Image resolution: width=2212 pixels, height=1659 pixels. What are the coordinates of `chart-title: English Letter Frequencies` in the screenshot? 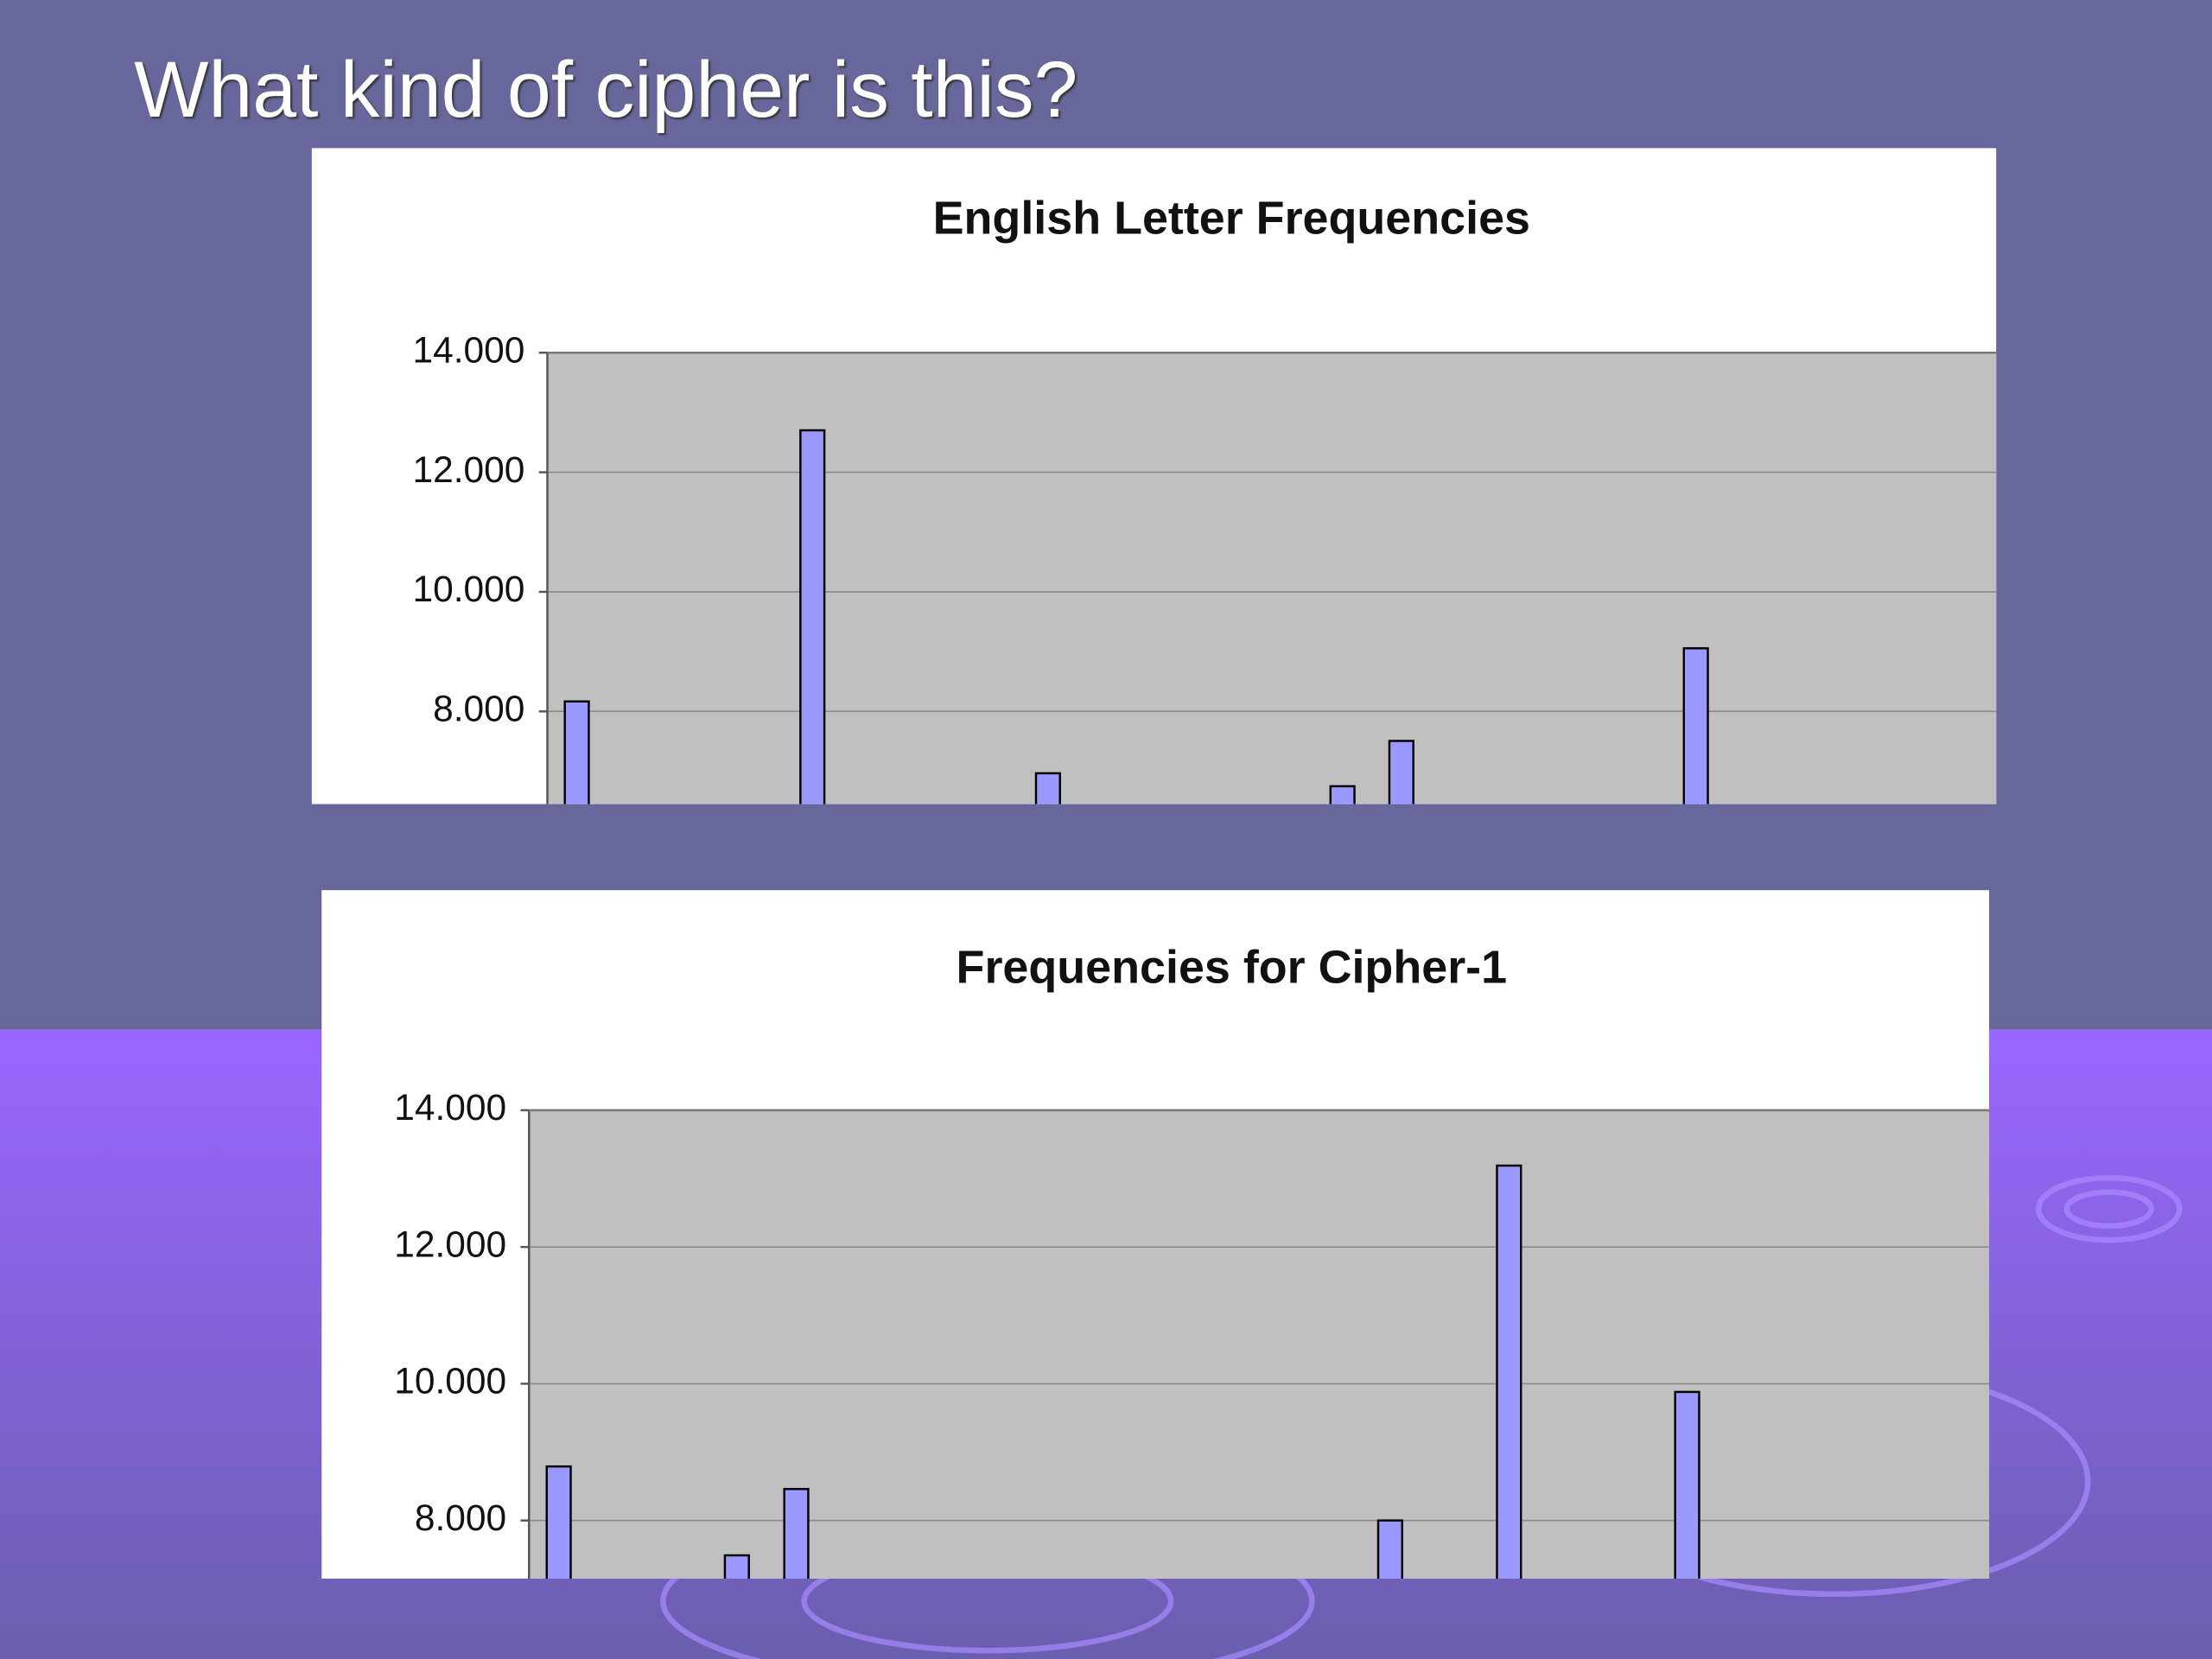 It's located at (1231, 219).